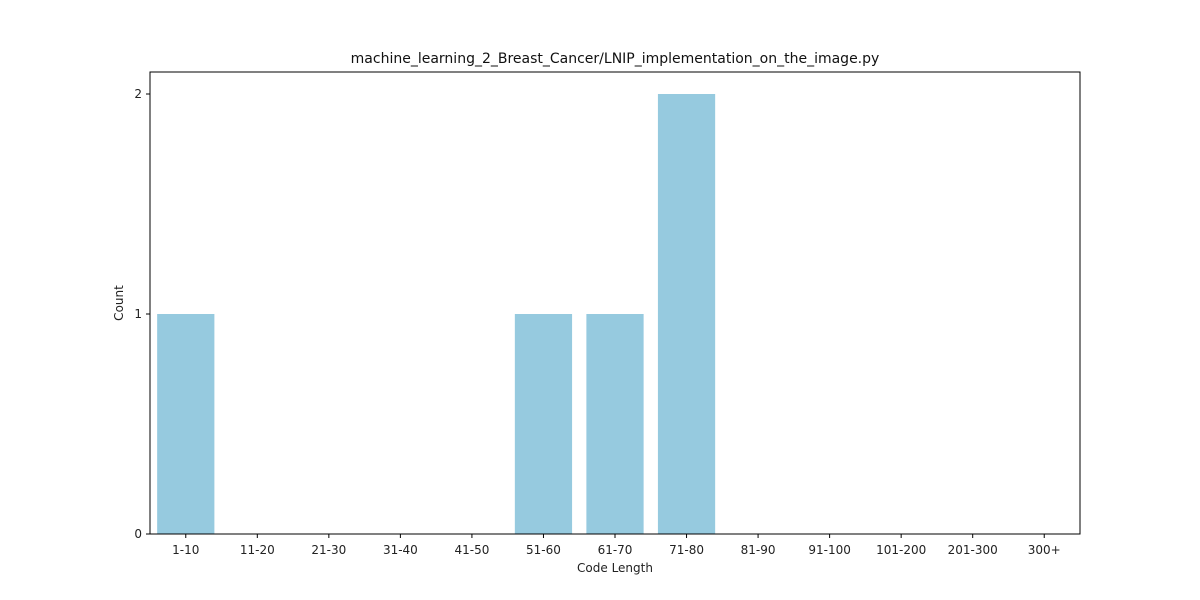 The height and width of the screenshot is (600, 1200). What do you see at coordinates (138, 94) in the screenshot?
I see `y-tick-label: 2` at bounding box center [138, 94].